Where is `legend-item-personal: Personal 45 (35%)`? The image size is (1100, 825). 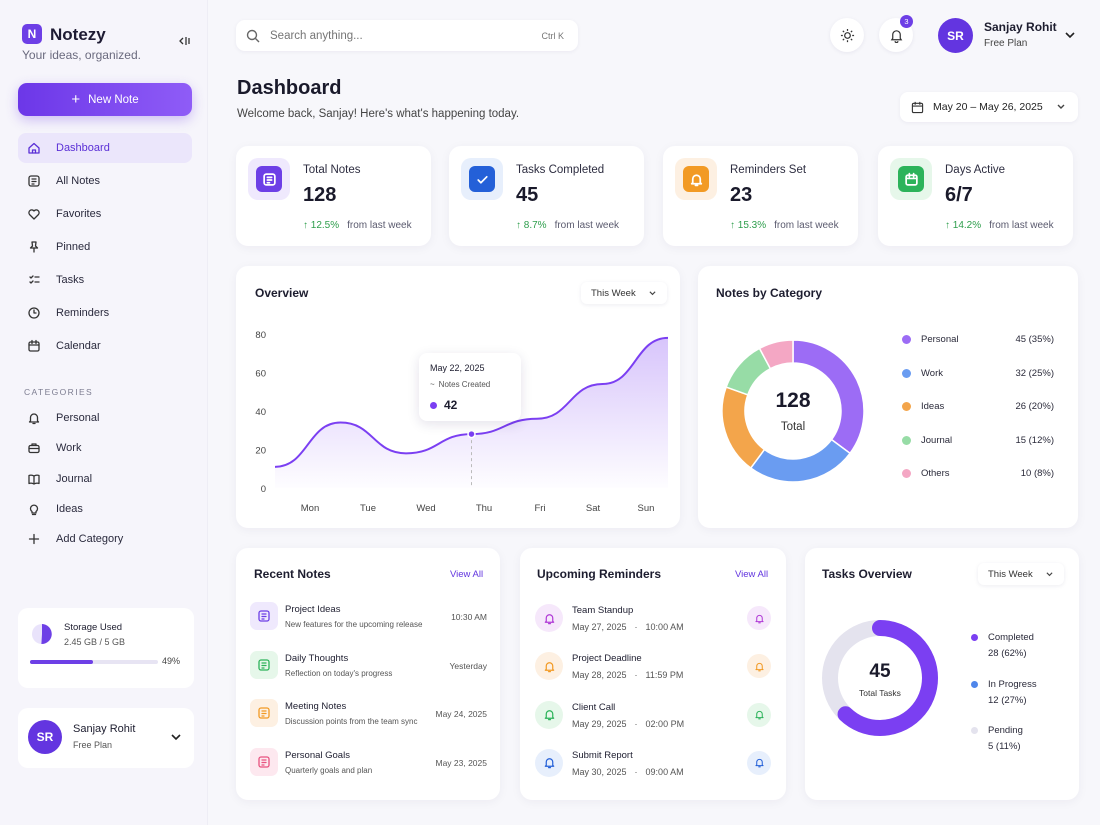 legend-item-personal: Personal 45 (35%) is located at coordinates (978, 339).